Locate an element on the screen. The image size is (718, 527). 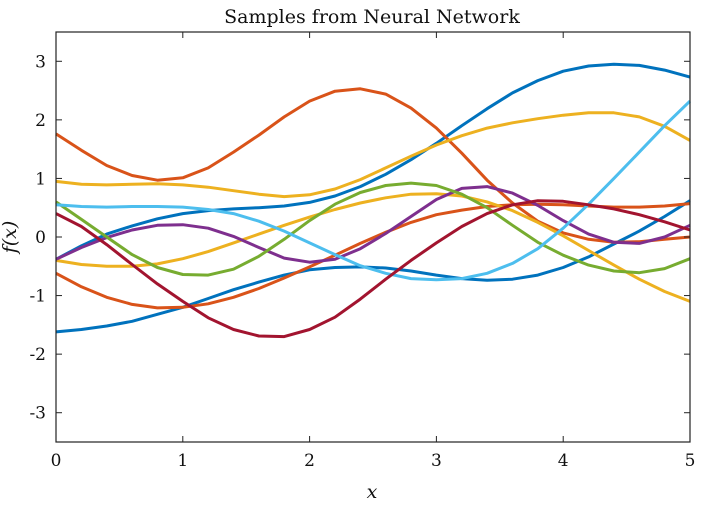
y-tick-label--1: -1 is located at coordinates (37, 297).